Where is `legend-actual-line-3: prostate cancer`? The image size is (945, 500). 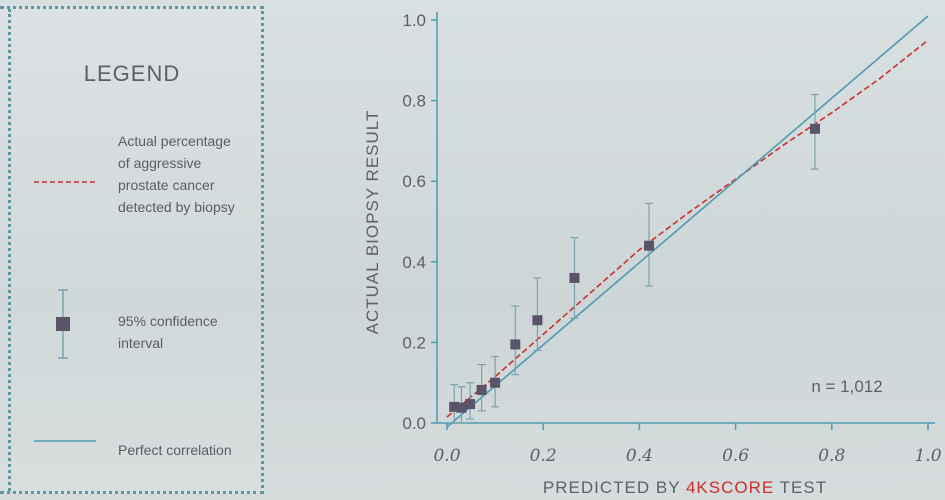
legend-actual-line-3: prostate cancer is located at coordinates (166, 185).